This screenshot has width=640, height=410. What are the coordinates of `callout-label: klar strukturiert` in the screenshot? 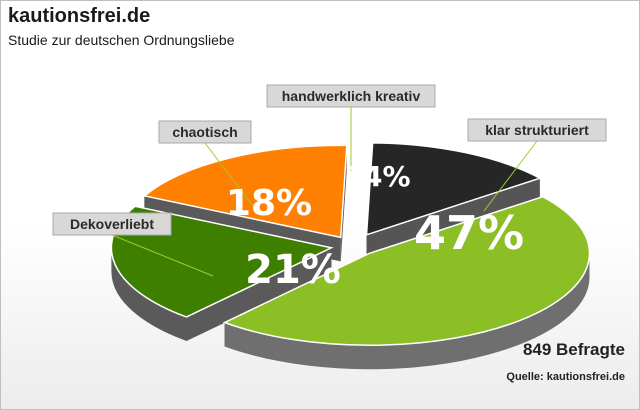 It's located at (537, 130).